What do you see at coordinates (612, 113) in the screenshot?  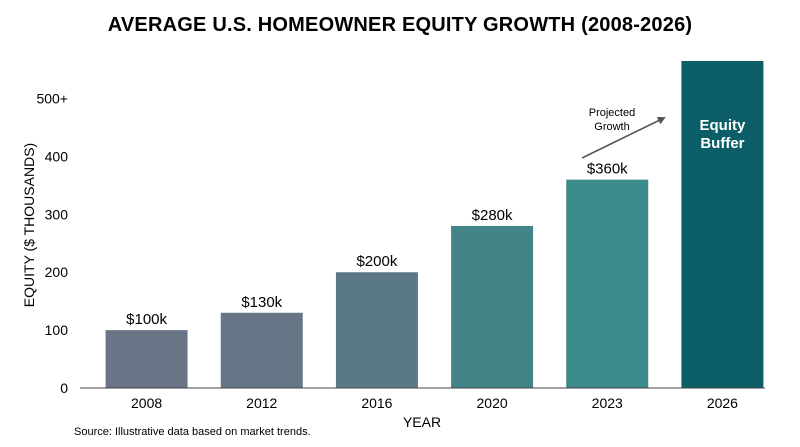 I see `annotation-line-1: Projected` at bounding box center [612, 113].